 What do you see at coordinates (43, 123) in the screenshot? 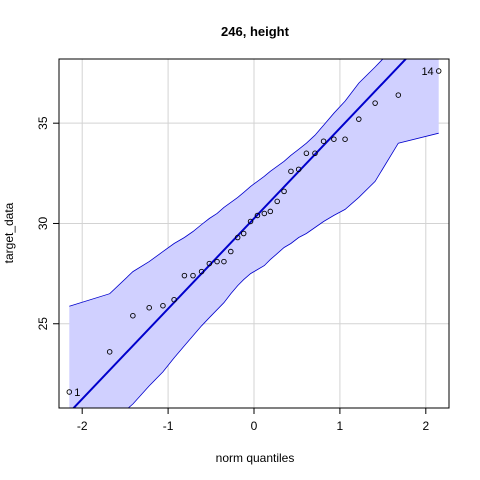
I see `y-tick-label: 35` at bounding box center [43, 123].